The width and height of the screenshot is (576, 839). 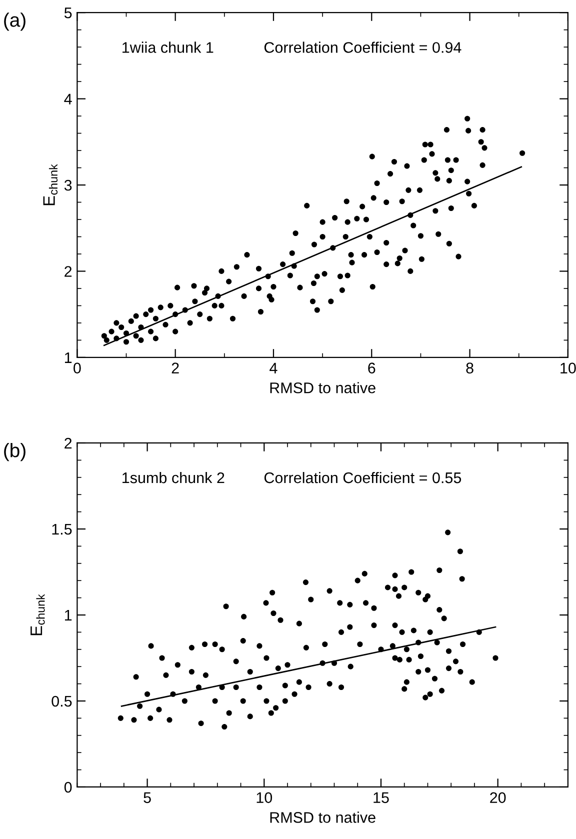 I want to click on annotation: 1sumb chunk 2, so click(x=173, y=478).